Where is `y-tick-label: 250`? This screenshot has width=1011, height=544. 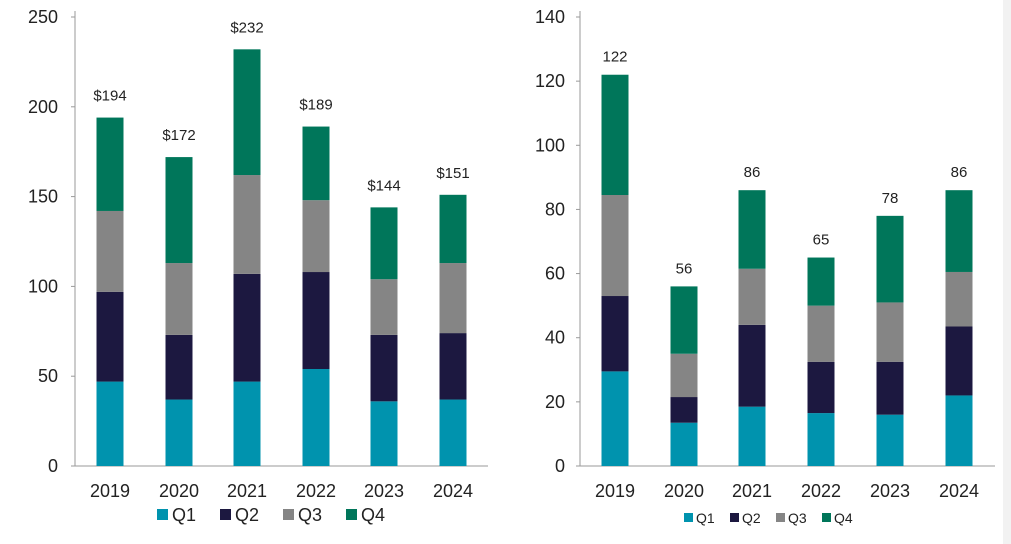 y-tick-label: 250 is located at coordinates (43, 17).